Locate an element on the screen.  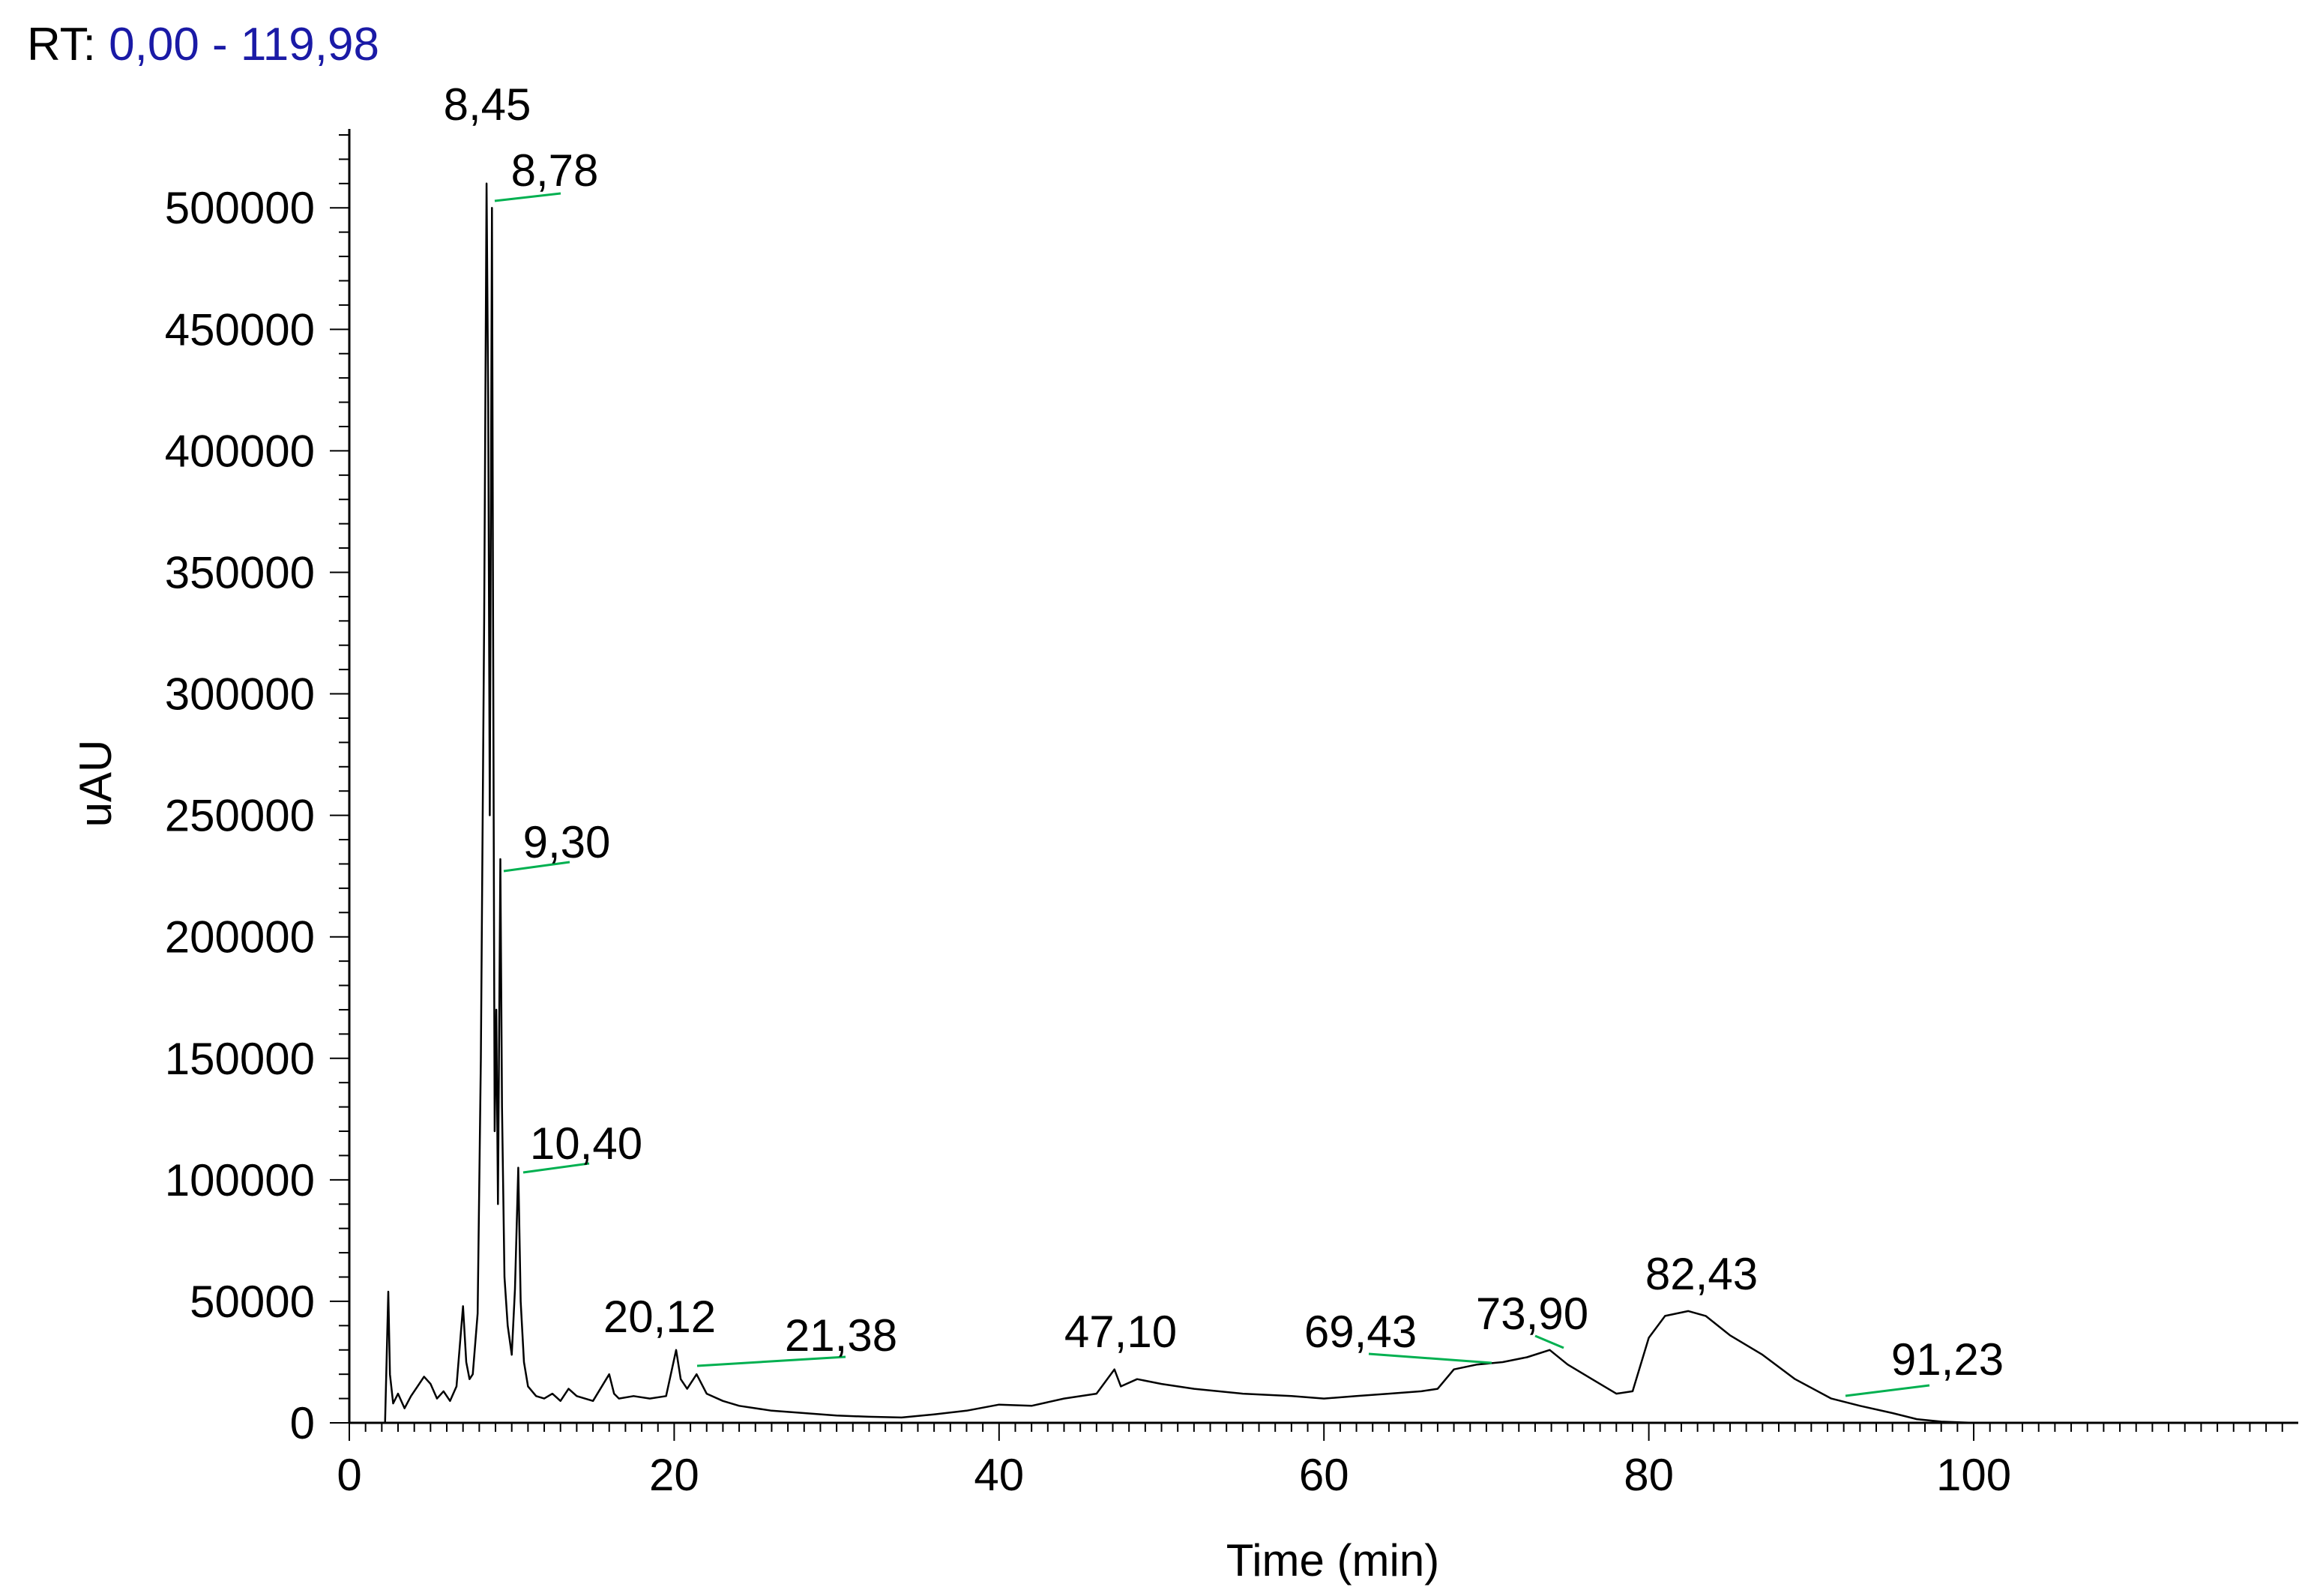
peak-label: 73,90 is located at coordinates (1532, 1314).